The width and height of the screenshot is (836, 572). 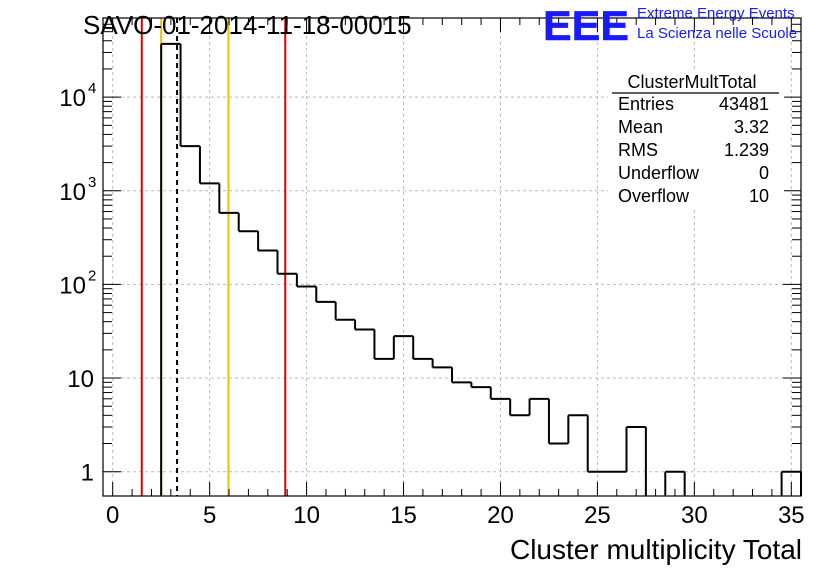 I want to click on stats-row-value: 1.239, so click(x=746, y=150).